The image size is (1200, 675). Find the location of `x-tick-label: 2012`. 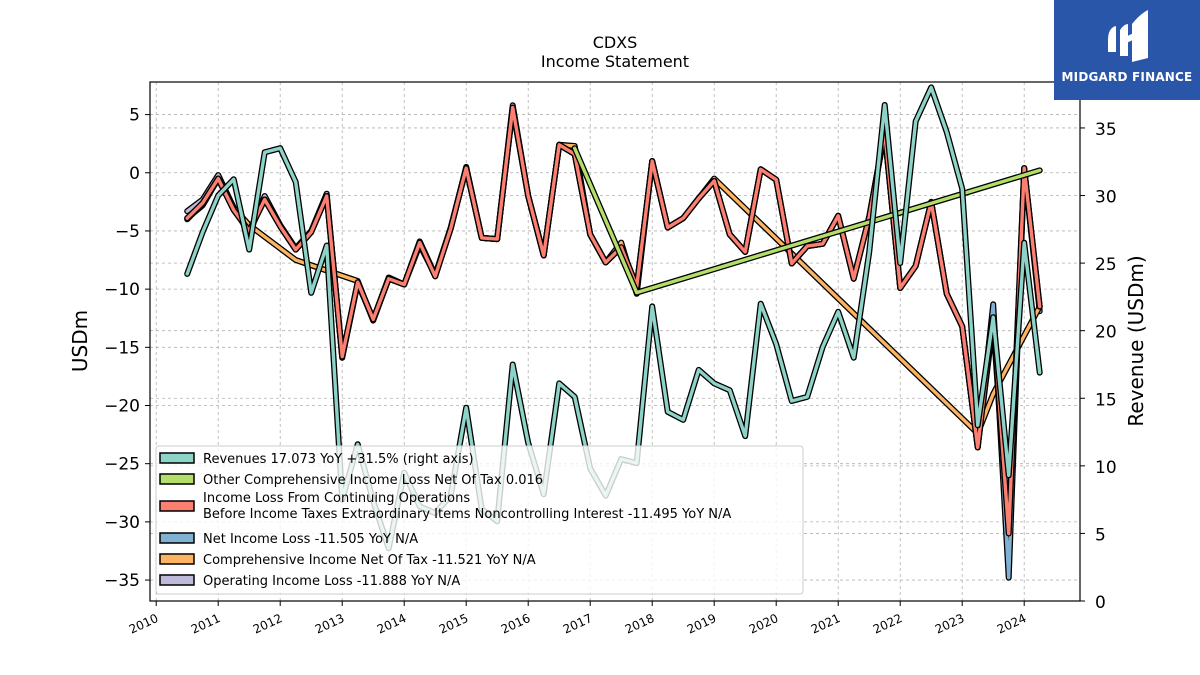

x-tick-label: 2012 is located at coordinates (268, 624).